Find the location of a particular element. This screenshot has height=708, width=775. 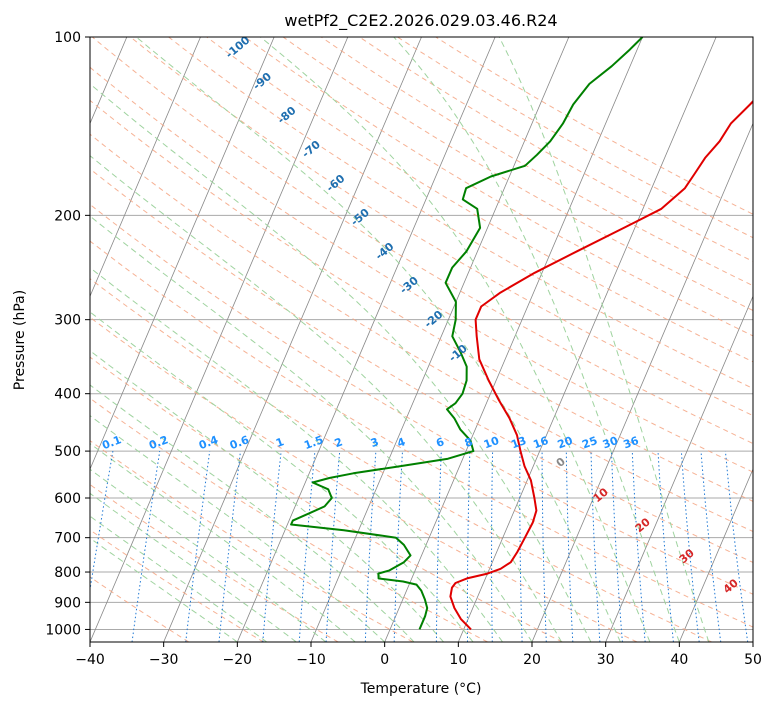

y-tick-label: 100 is located at coordinates (67, 38).